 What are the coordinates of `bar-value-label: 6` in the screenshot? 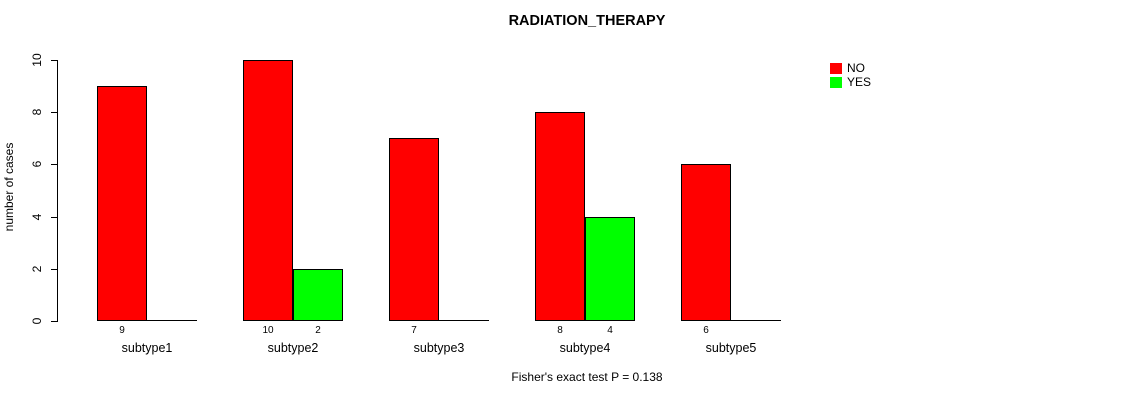 It's located at (706, 330).